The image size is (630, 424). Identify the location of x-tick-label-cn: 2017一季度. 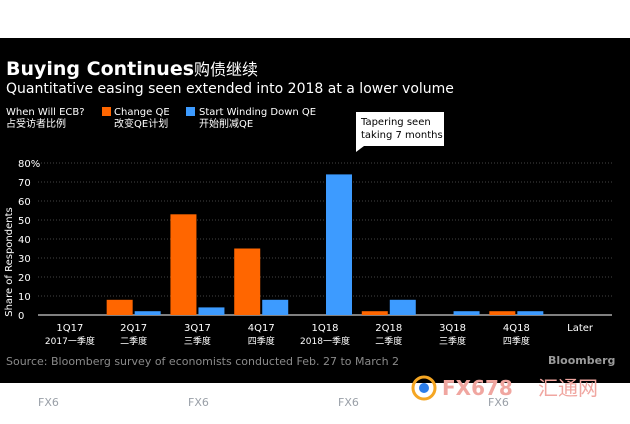
(70, 341).